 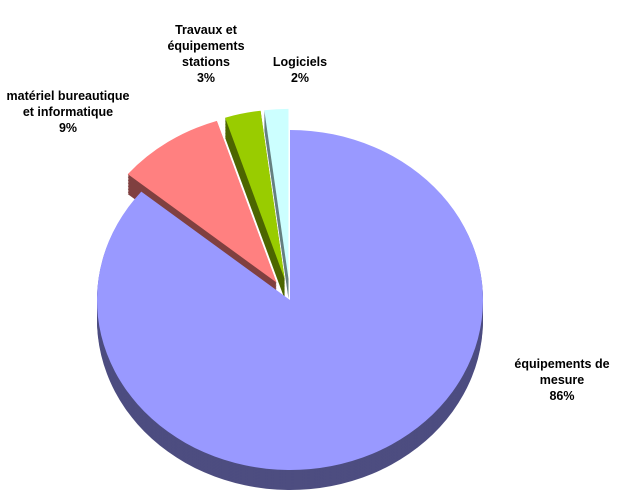 I want to click on slice-label: matériel bureautique et informatique 9%, so click(x=68, y=112).